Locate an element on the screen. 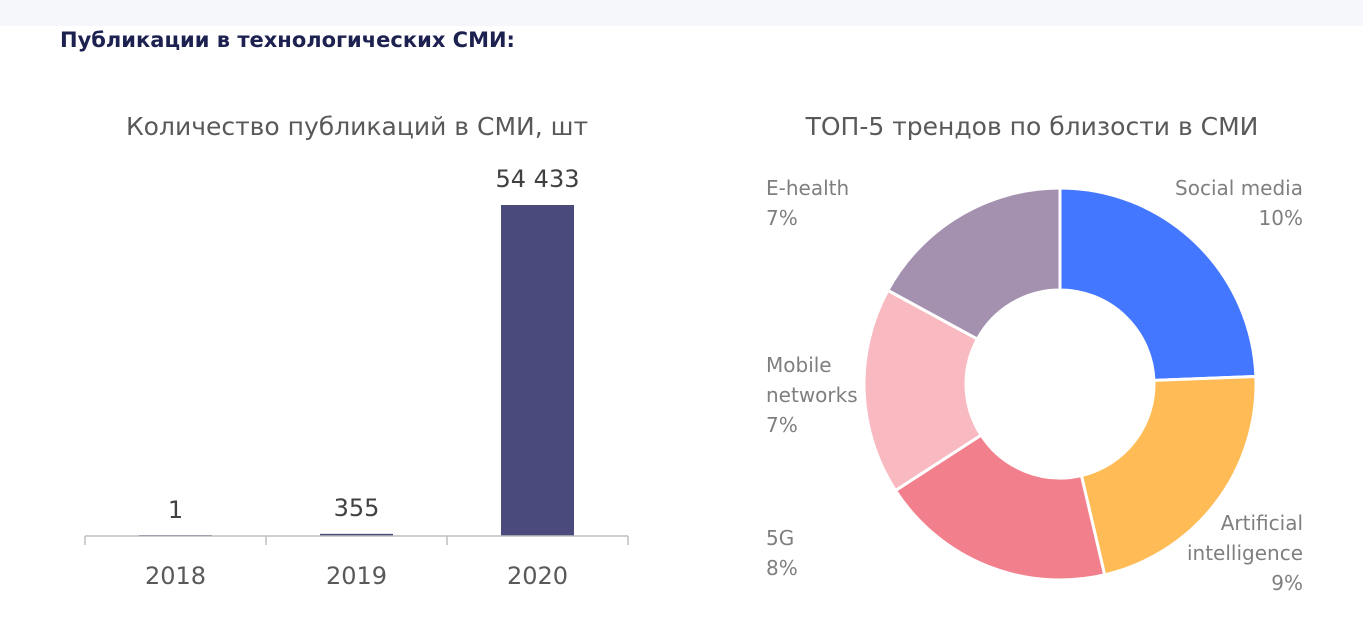 The height and width of the screenshot is (639, 1363). x-axis-ticks is located at coordinates (356, 540).